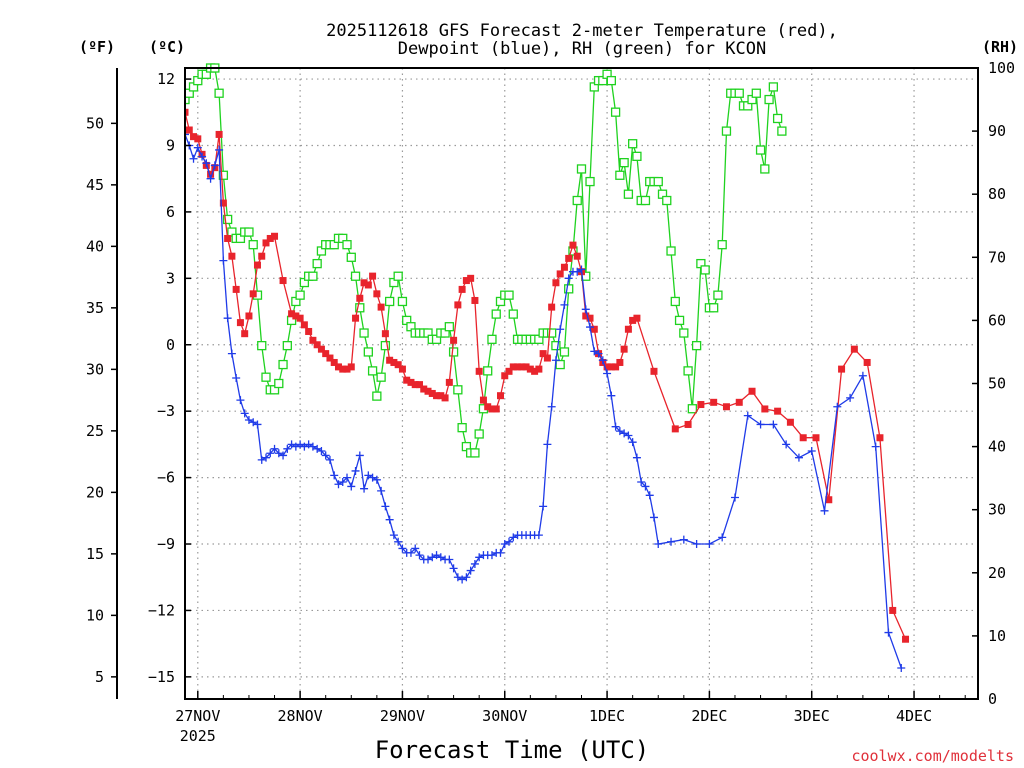 Image resolution: width=1024 pixels, height=768 pixels. I want to click on x-tick-label: 27NOV, so click(197, 716).